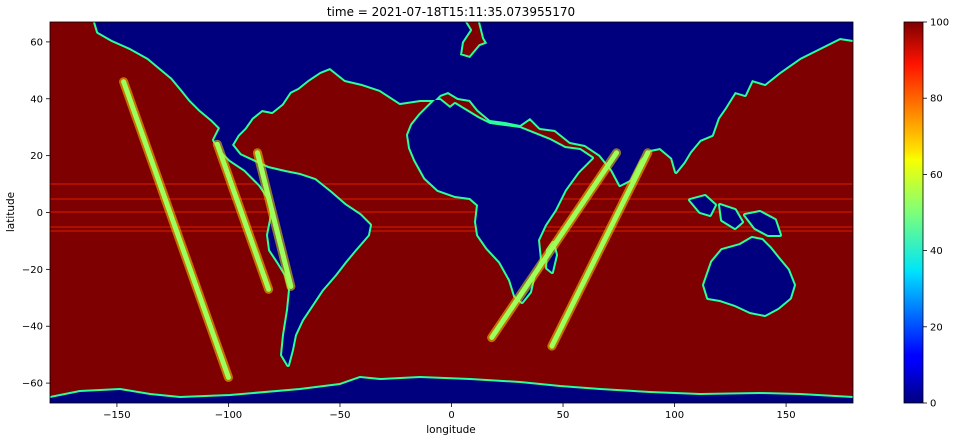 The image size is (955, 441). I want to click on x-tick-label: 0, so click(451, 415).